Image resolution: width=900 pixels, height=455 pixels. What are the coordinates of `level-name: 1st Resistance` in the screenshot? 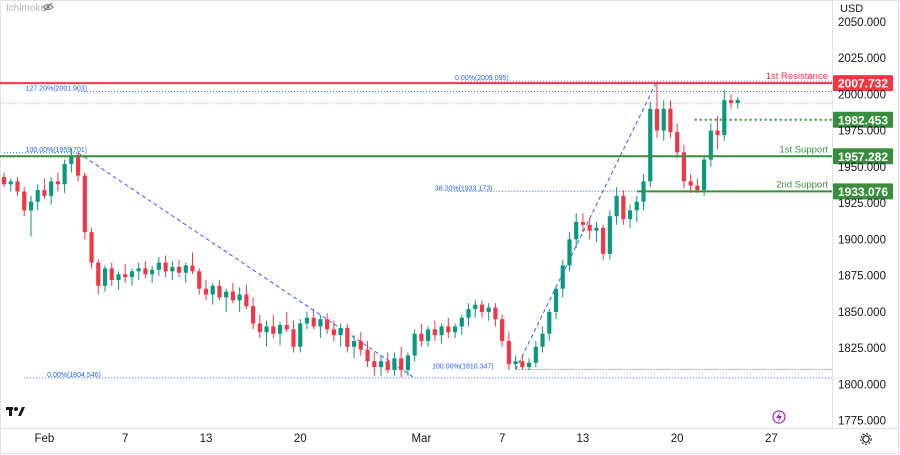 It's located at (797, 76).